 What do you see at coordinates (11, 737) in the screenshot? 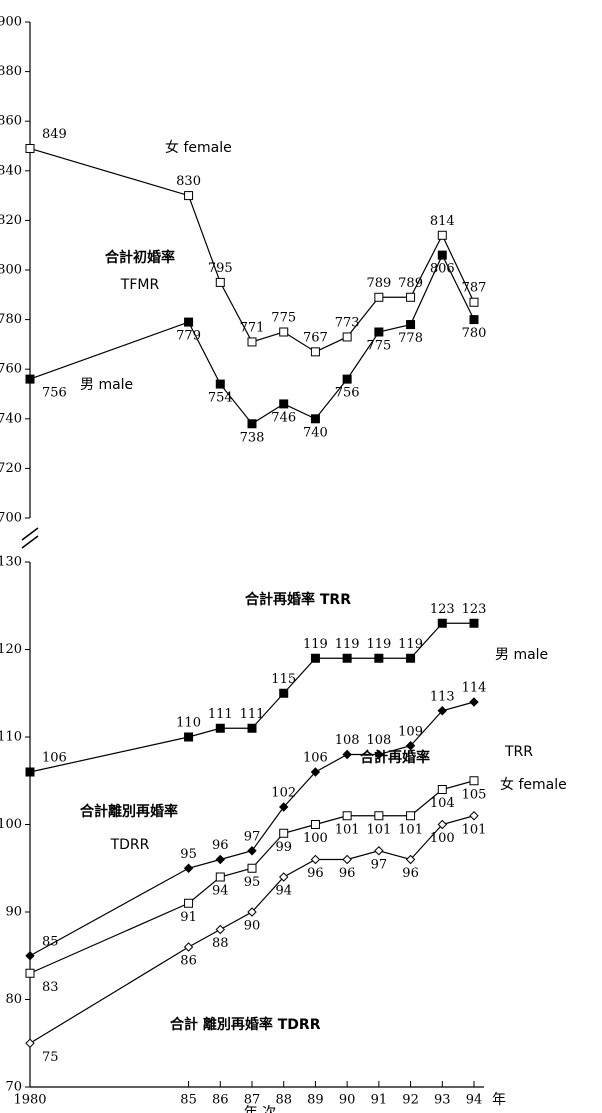
I see `y-tick-label: 110` at bounding box center [11, 737].